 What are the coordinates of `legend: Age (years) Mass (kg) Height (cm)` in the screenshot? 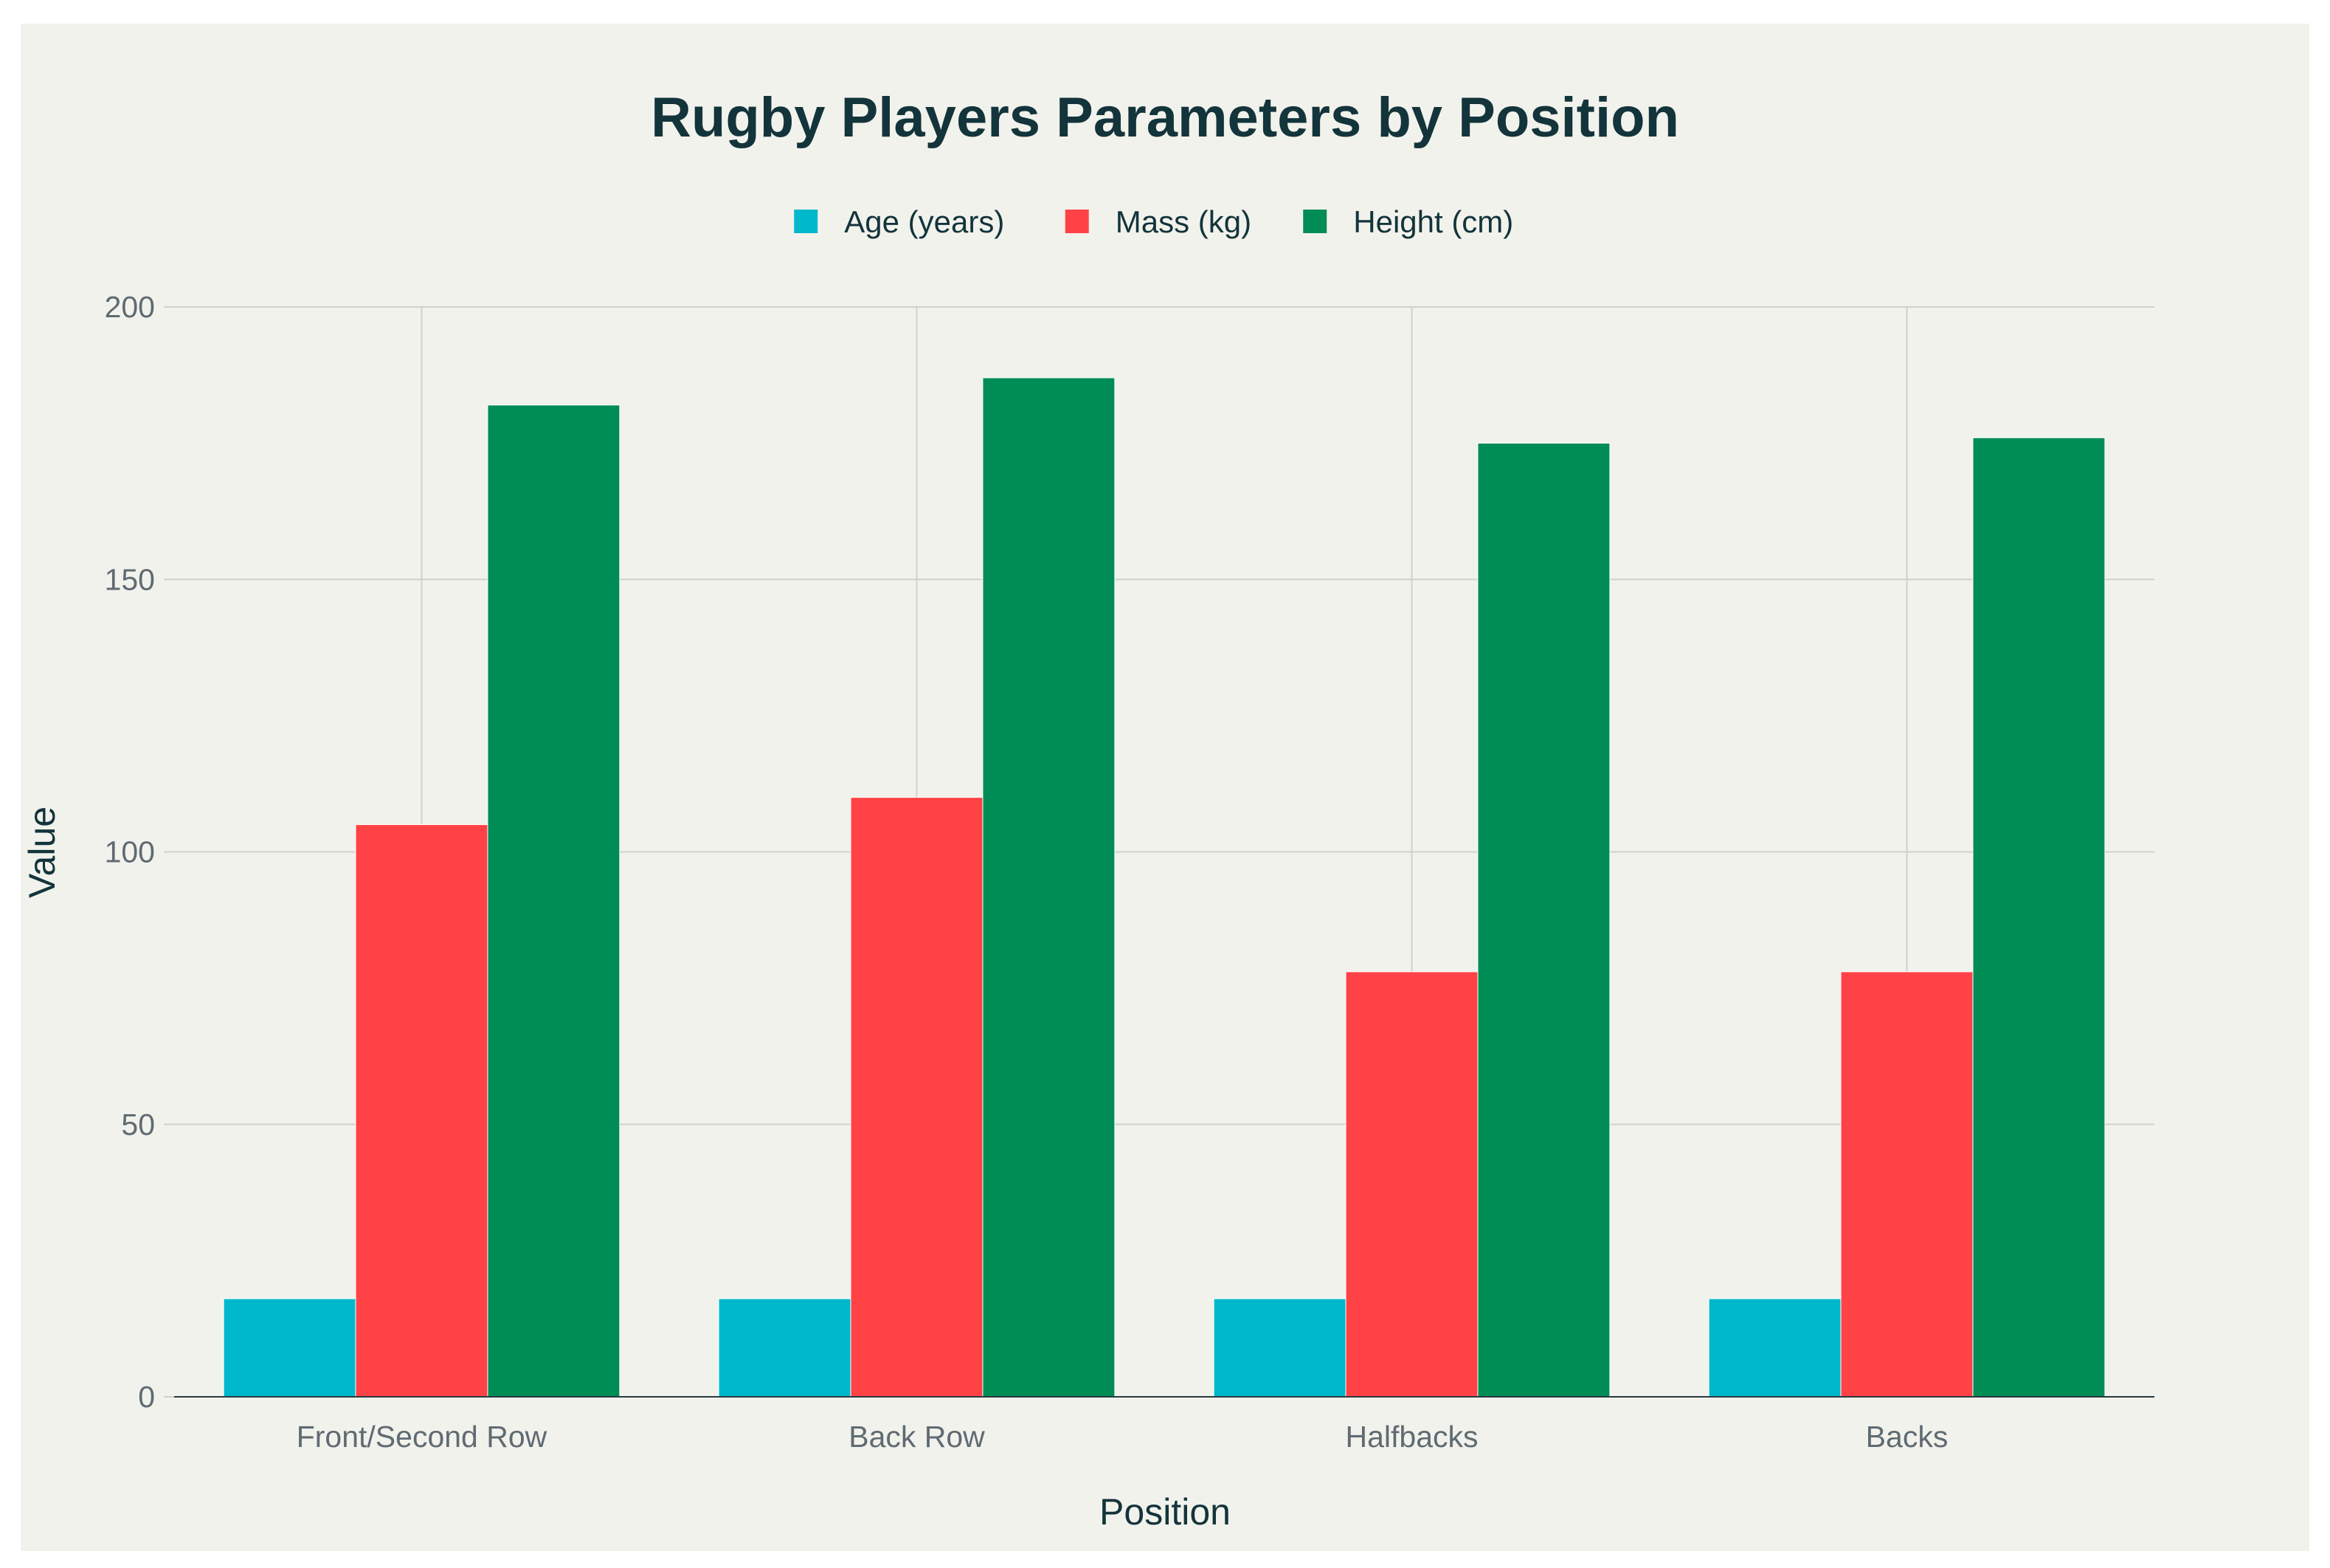 It's located at (1153, 221).